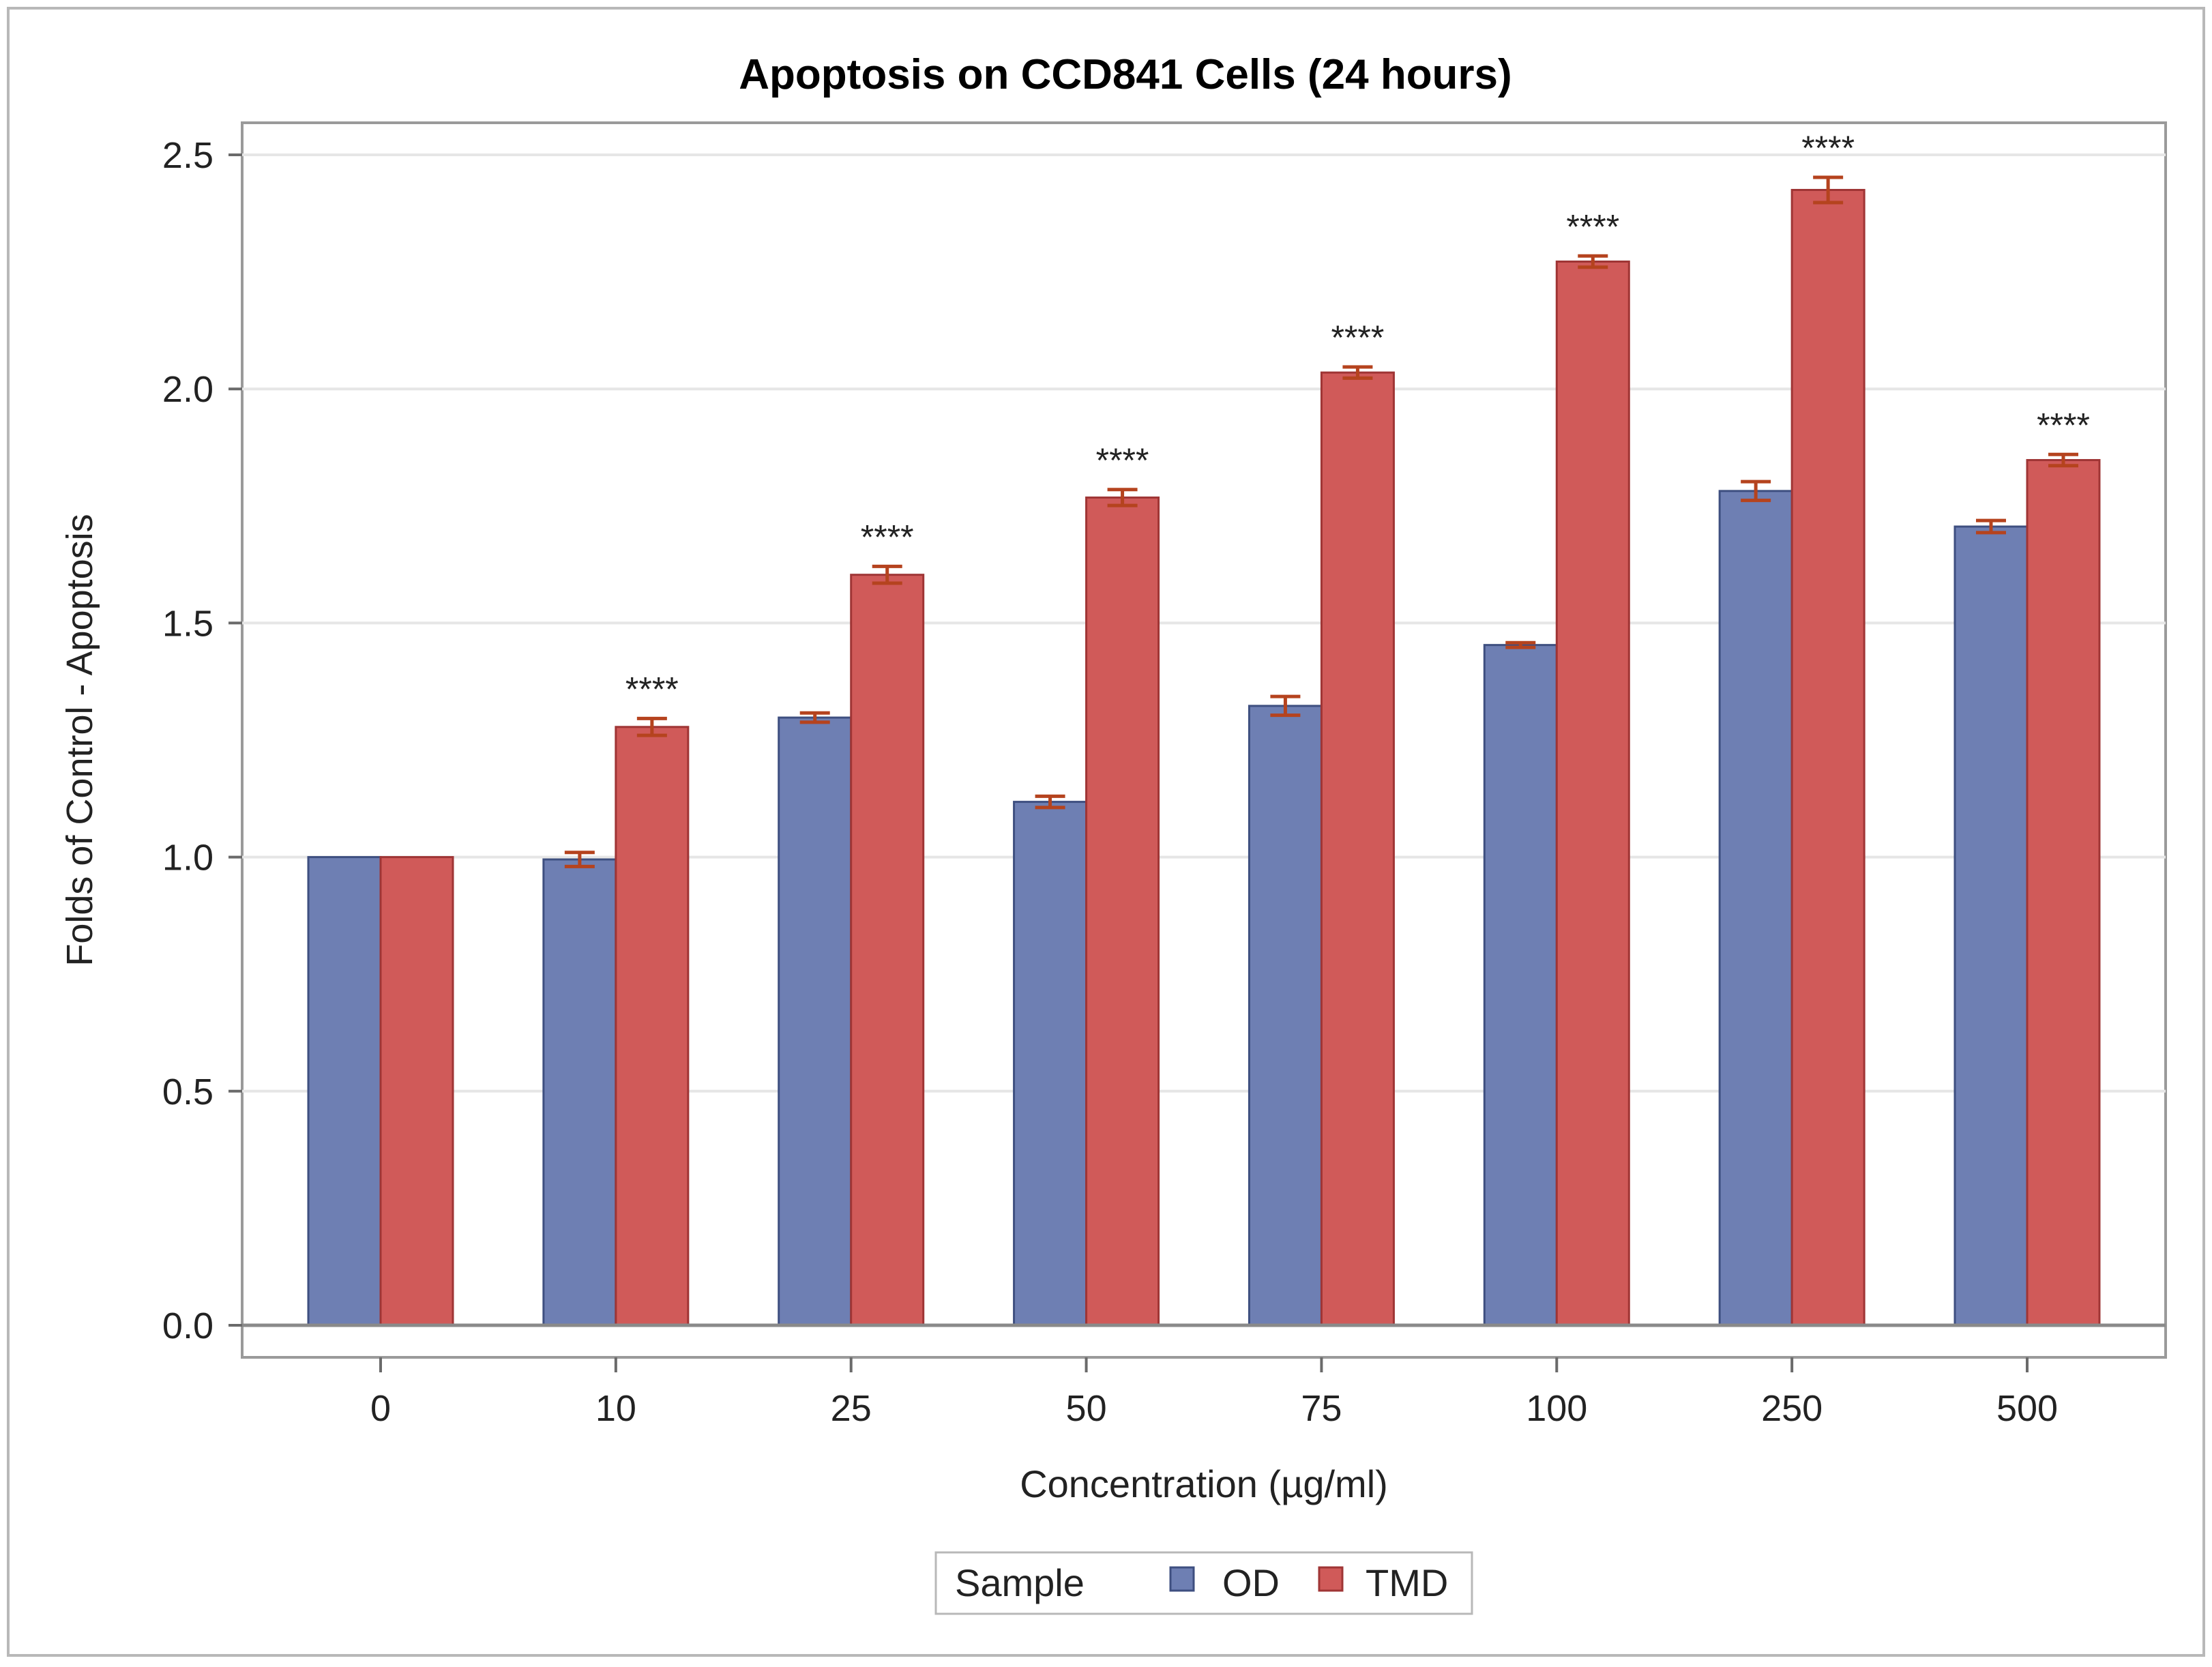  Describe the element at coordinates (1792, 1409) in the screenshot. I see `x-tick-label: 250` at that location.